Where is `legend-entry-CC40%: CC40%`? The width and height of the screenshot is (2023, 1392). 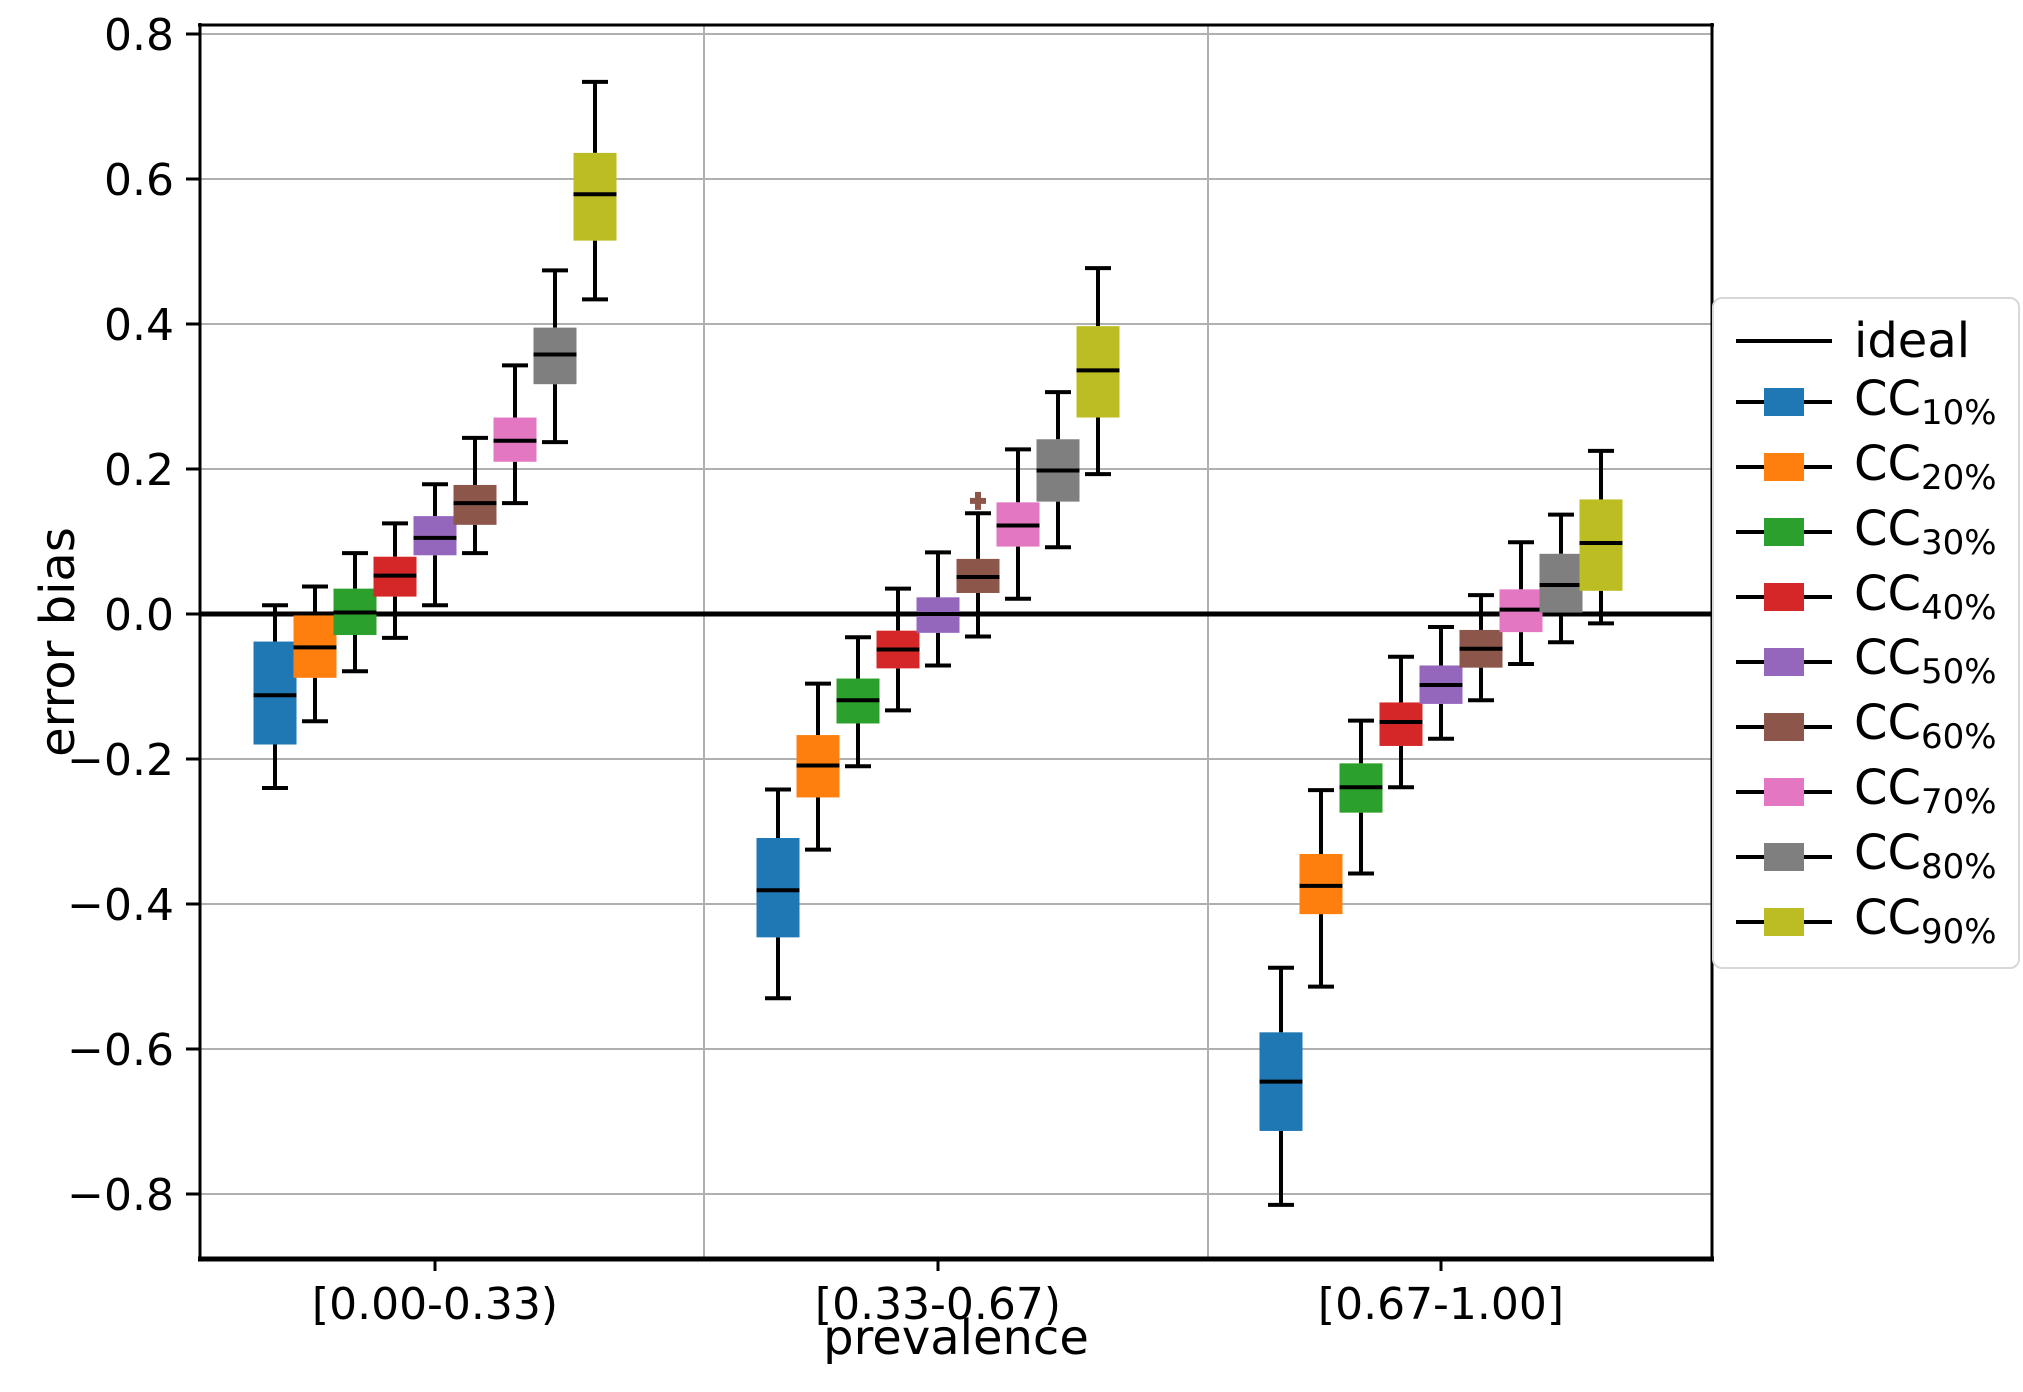
legend-entry-CC40%: CC40% is located at coordinates (1874, 597).